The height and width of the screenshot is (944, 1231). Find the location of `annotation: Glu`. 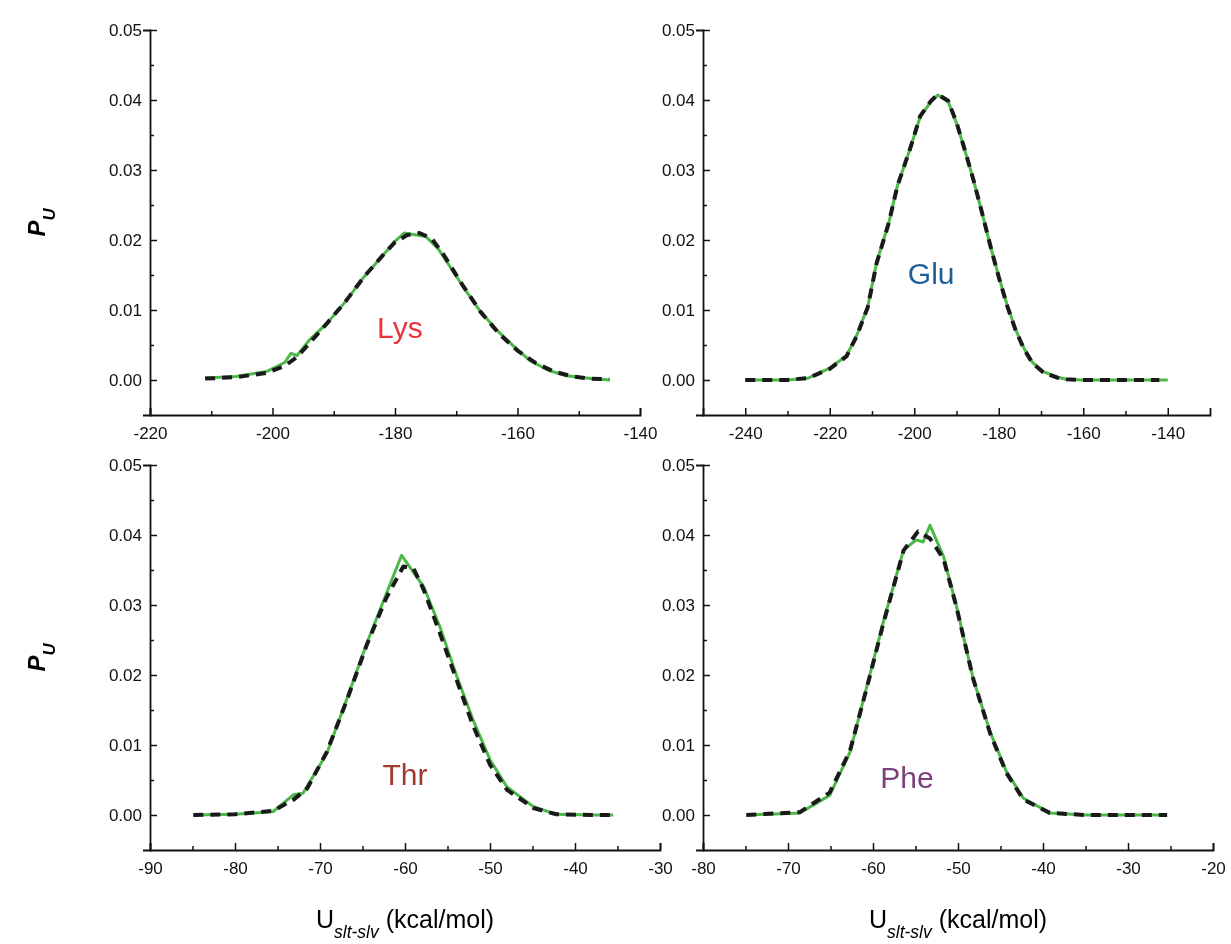

annotation: Glu is located at coordinates (931, 274).